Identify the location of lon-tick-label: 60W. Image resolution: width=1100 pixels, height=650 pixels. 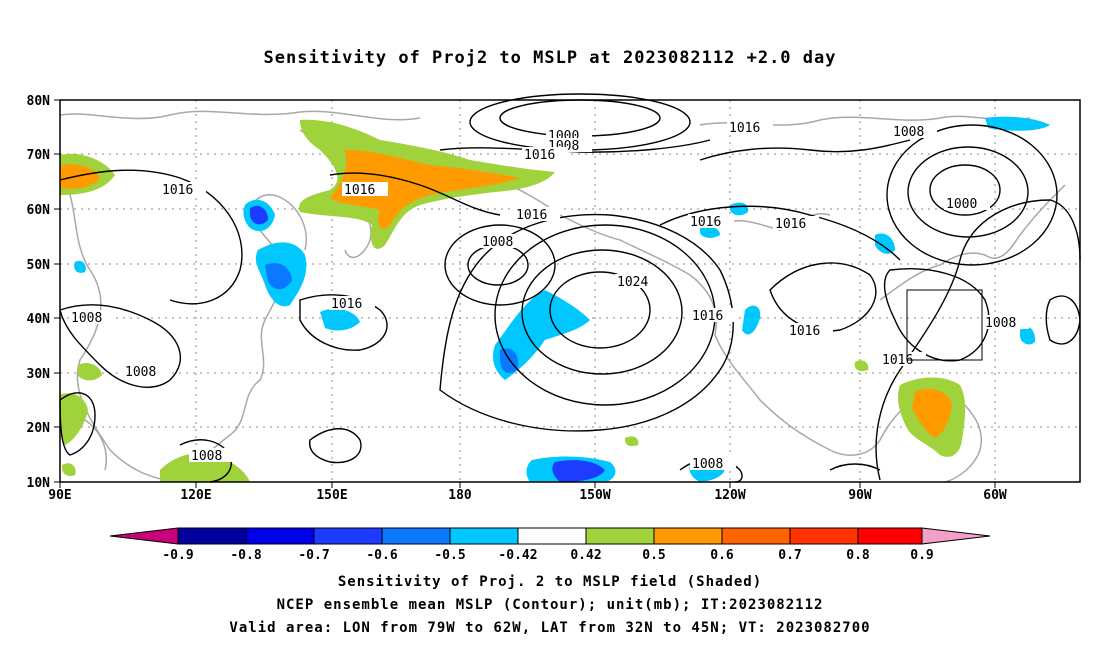
(995, 495).